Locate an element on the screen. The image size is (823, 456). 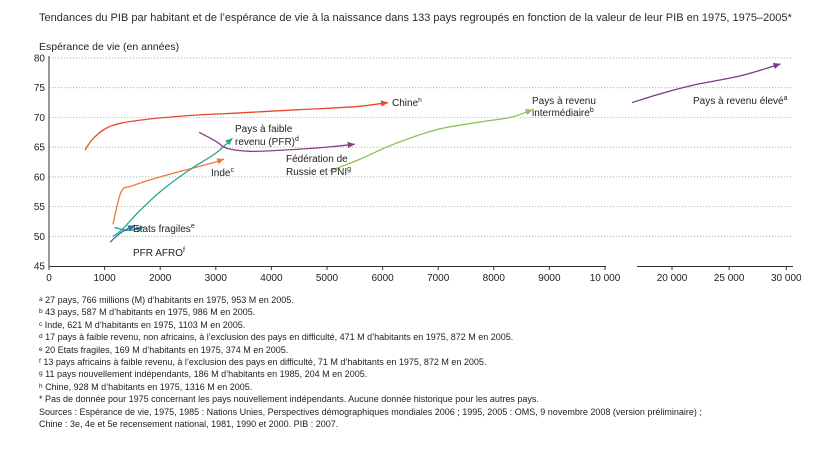
x-tick-0: 0 is located at coordinates (49, 278).